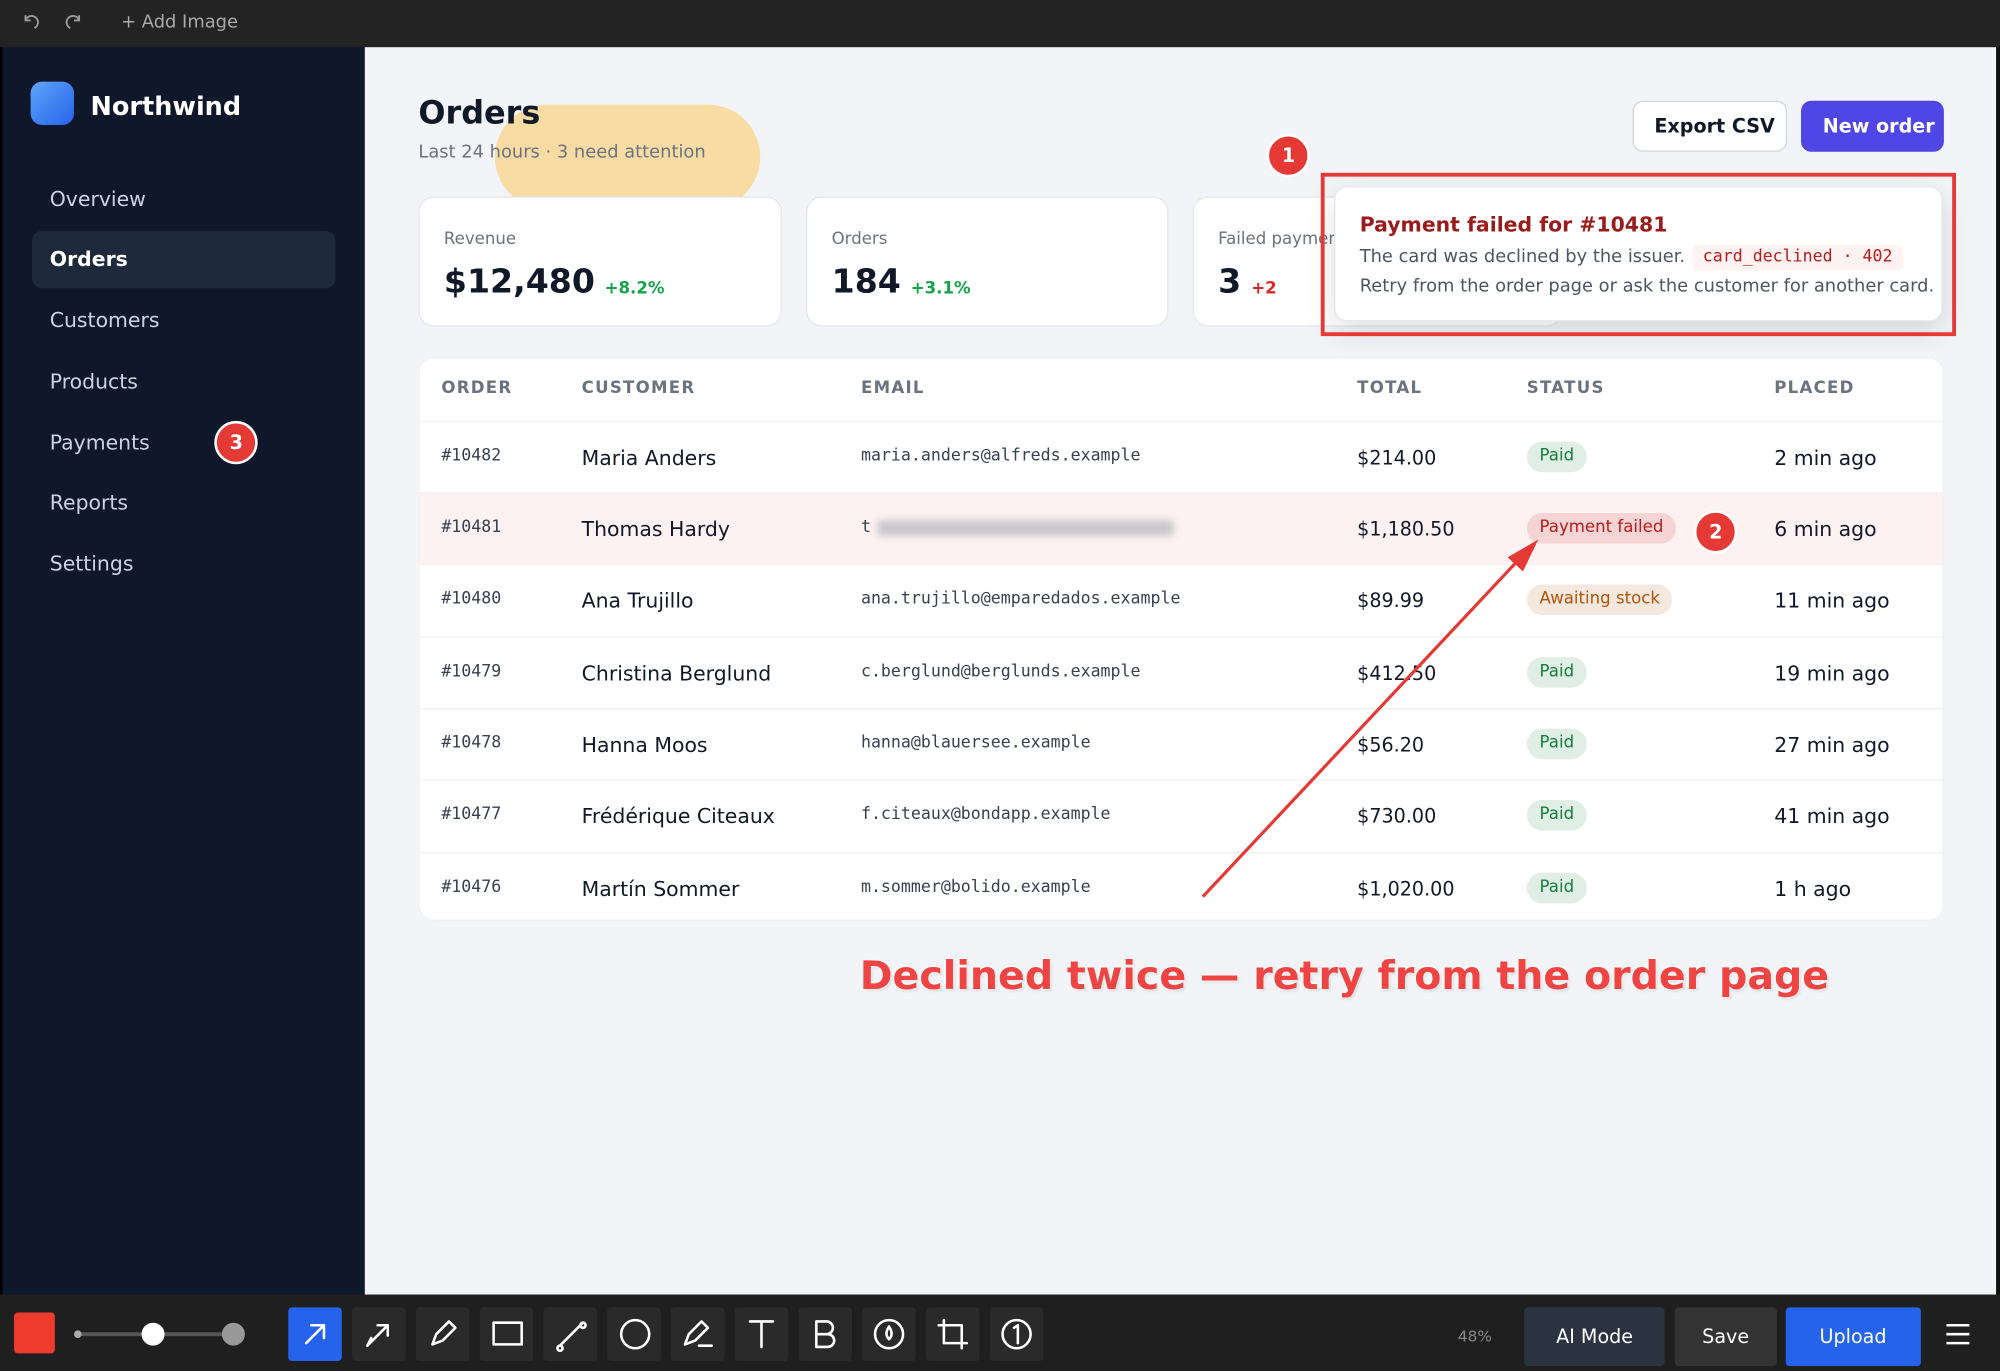 The width and height of the screenshot is (2000, 1371). Describe the element at coordinates (1601, 528) in the screenshot. I see `status-pill: Payment failed` at that location.